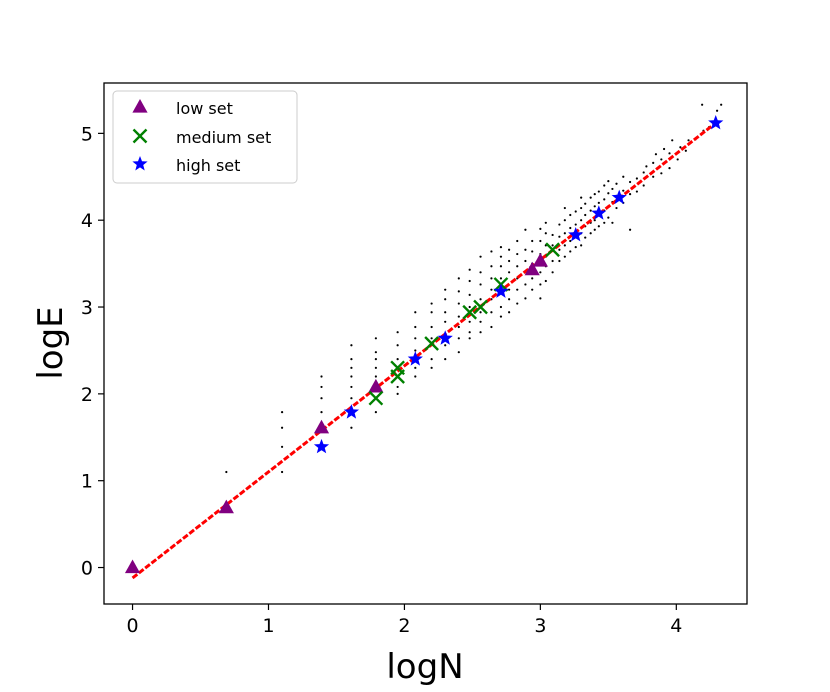  I want to click on x-axis-label: logN, so click(424, 667).